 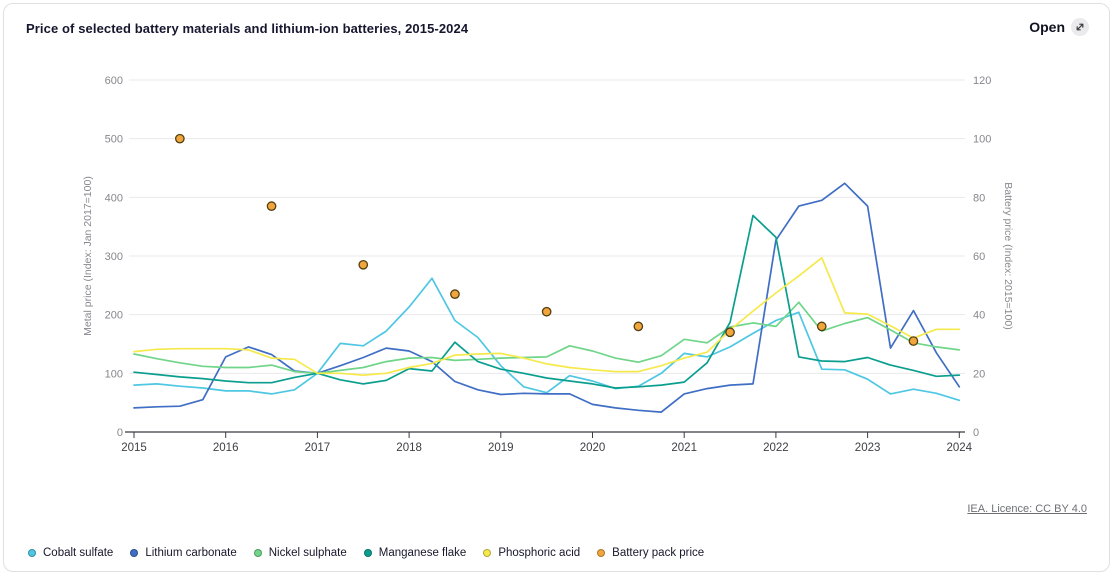 I want to click on legend-item-nickel-sulphate: Nickel sulphate, so click(x=300, y=553).